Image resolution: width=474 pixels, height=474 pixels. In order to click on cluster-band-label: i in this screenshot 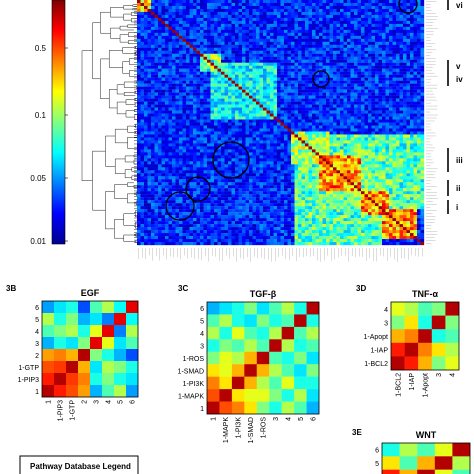, I will do `click(457, 207)`.